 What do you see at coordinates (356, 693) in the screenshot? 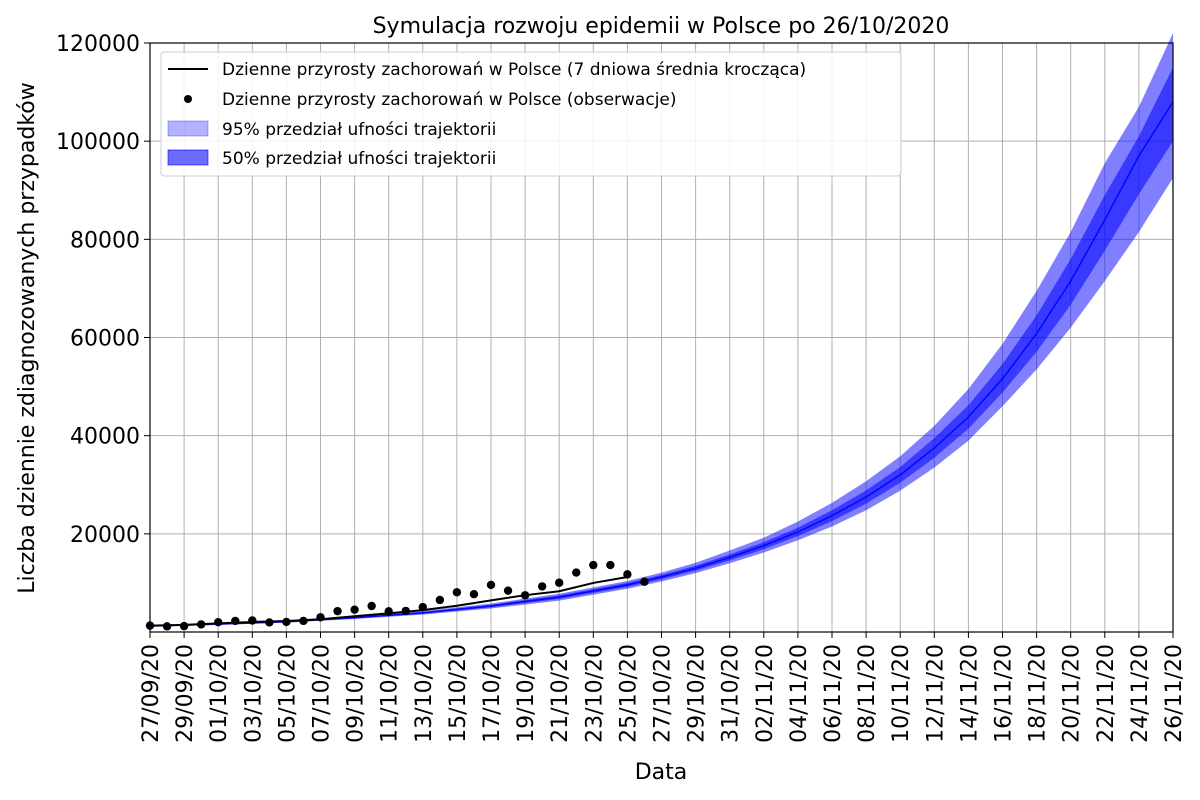
I see `x-tick-label: 09/10/20` at bounding box center [356, 693].